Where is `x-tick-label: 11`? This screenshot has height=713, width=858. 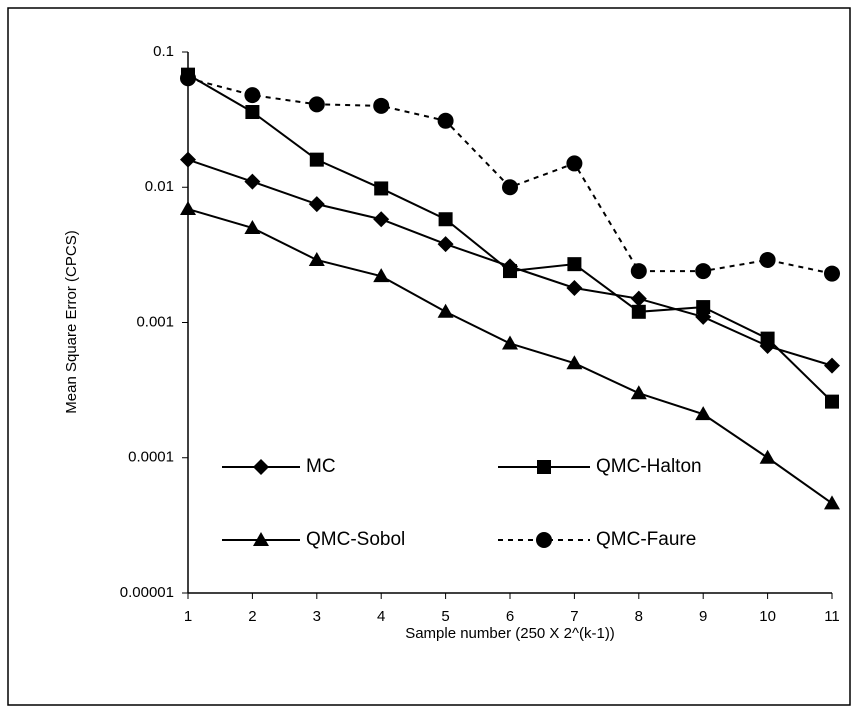 x-tick-label: 11 is located at coordinates (832, 616).